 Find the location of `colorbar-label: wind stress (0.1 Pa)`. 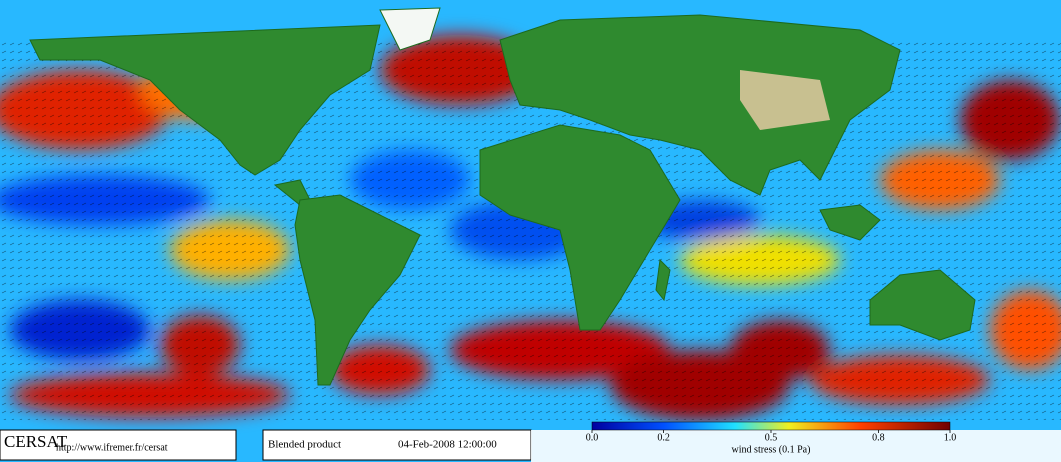

colorbar-label: wind stress (0.1 Pa) is located at coordinates (771, 449).